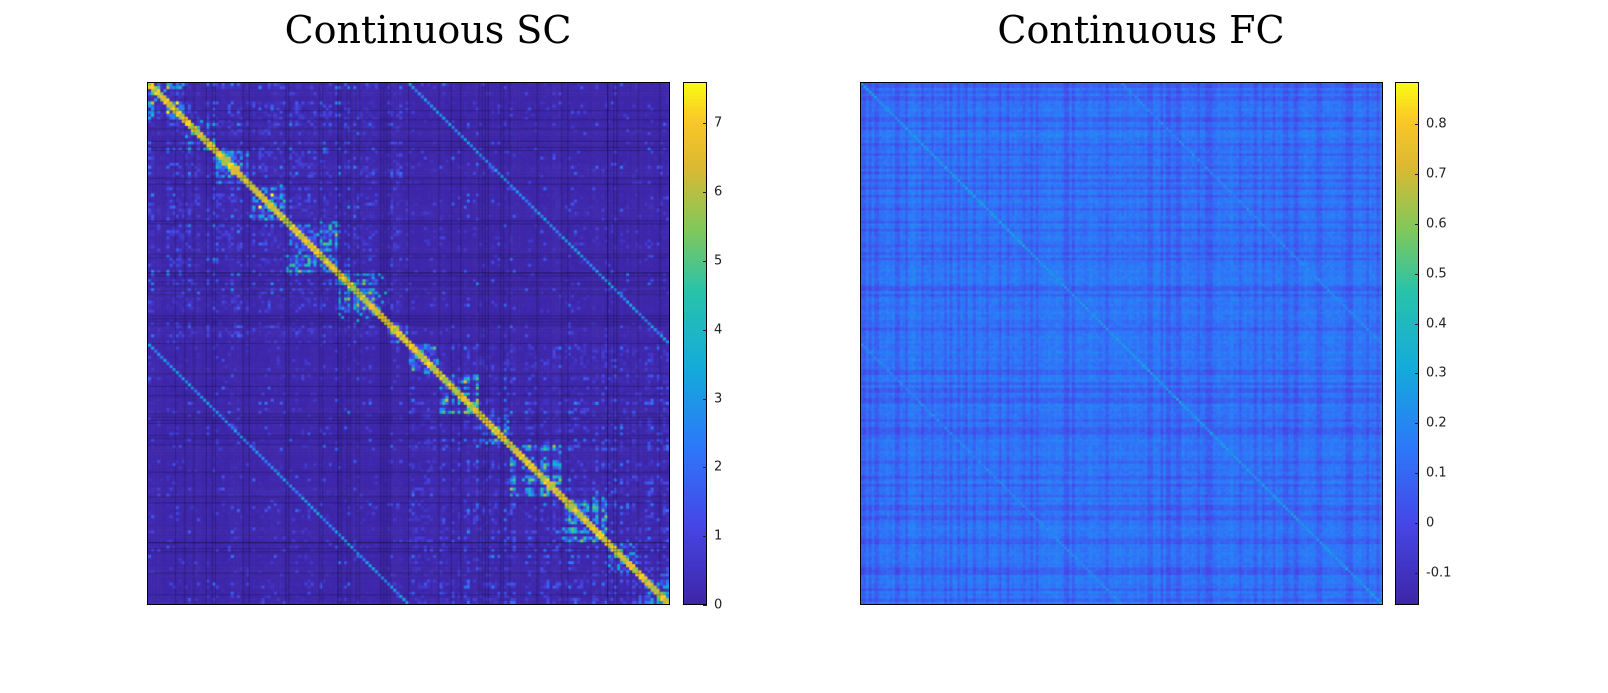 The width and height of the screenshot is (1608, 693). I want to click on fc-chart-title: Continuous FC, so click(1141, 30).